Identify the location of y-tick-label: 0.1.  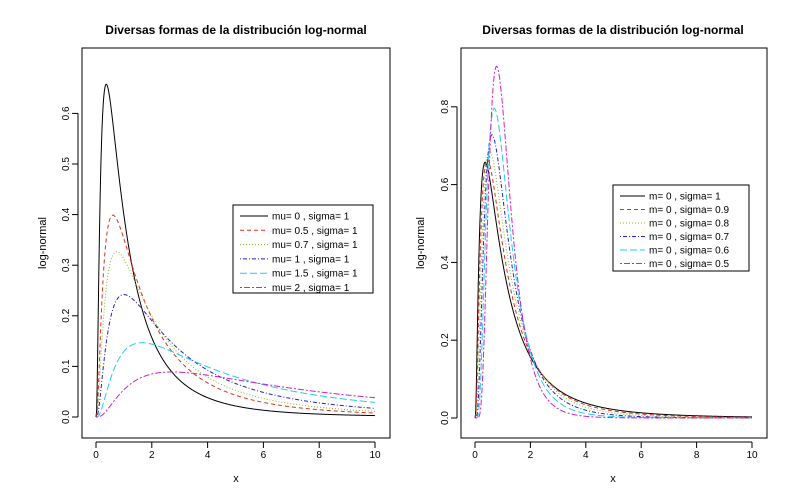
(66, 366).